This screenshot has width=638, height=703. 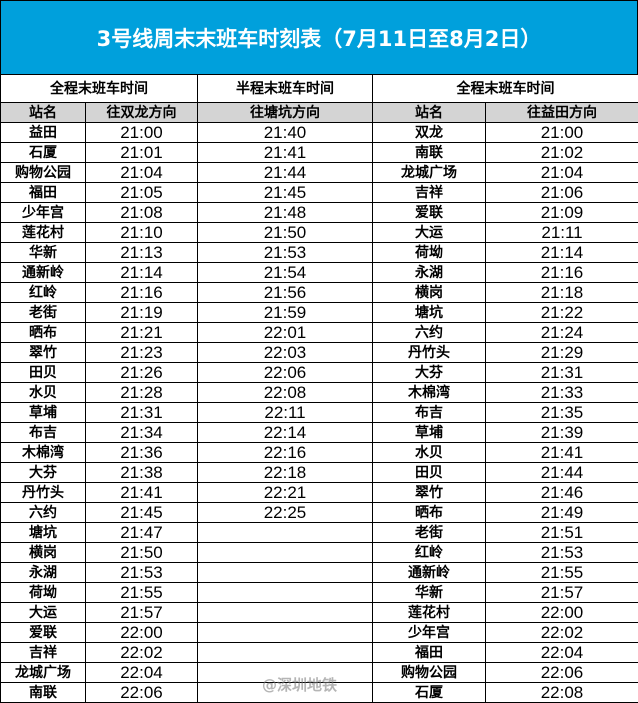 I want to click on time-to-yitian: 21:51, so click(x=561, y=532).